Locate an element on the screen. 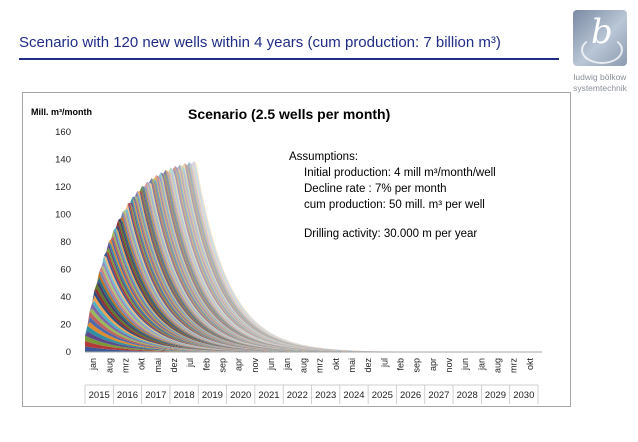  logo-icon: b is located at coordinates (600, 38).